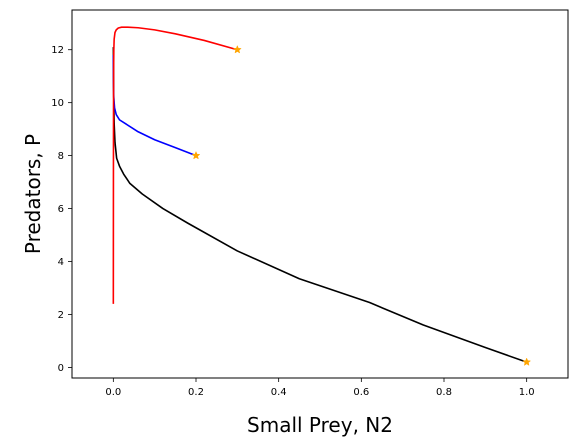  What do you see at coordinates (527, 392) in the screenshot?
I see `x-tick-label: 1.0` at bounding box center [527, 392].